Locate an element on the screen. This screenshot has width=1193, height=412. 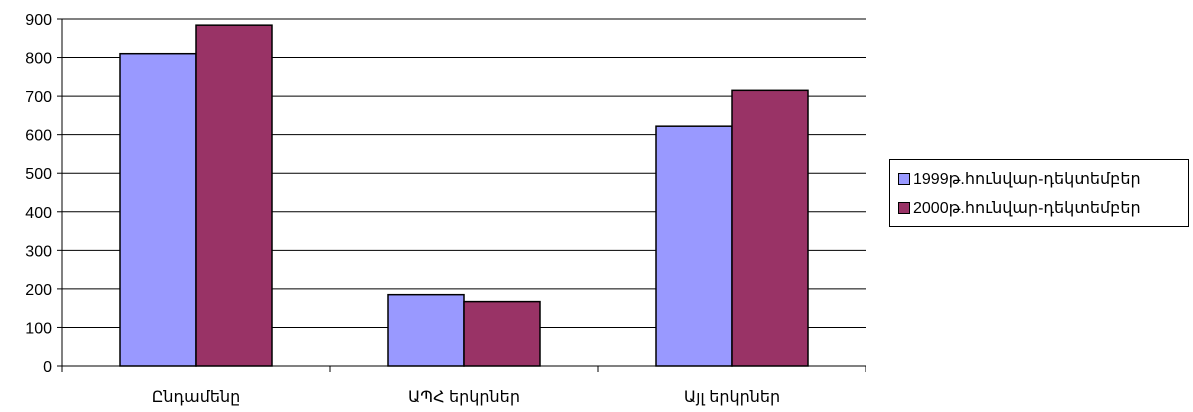
y-tick-label: 900 is located at coordinates (38, 20).